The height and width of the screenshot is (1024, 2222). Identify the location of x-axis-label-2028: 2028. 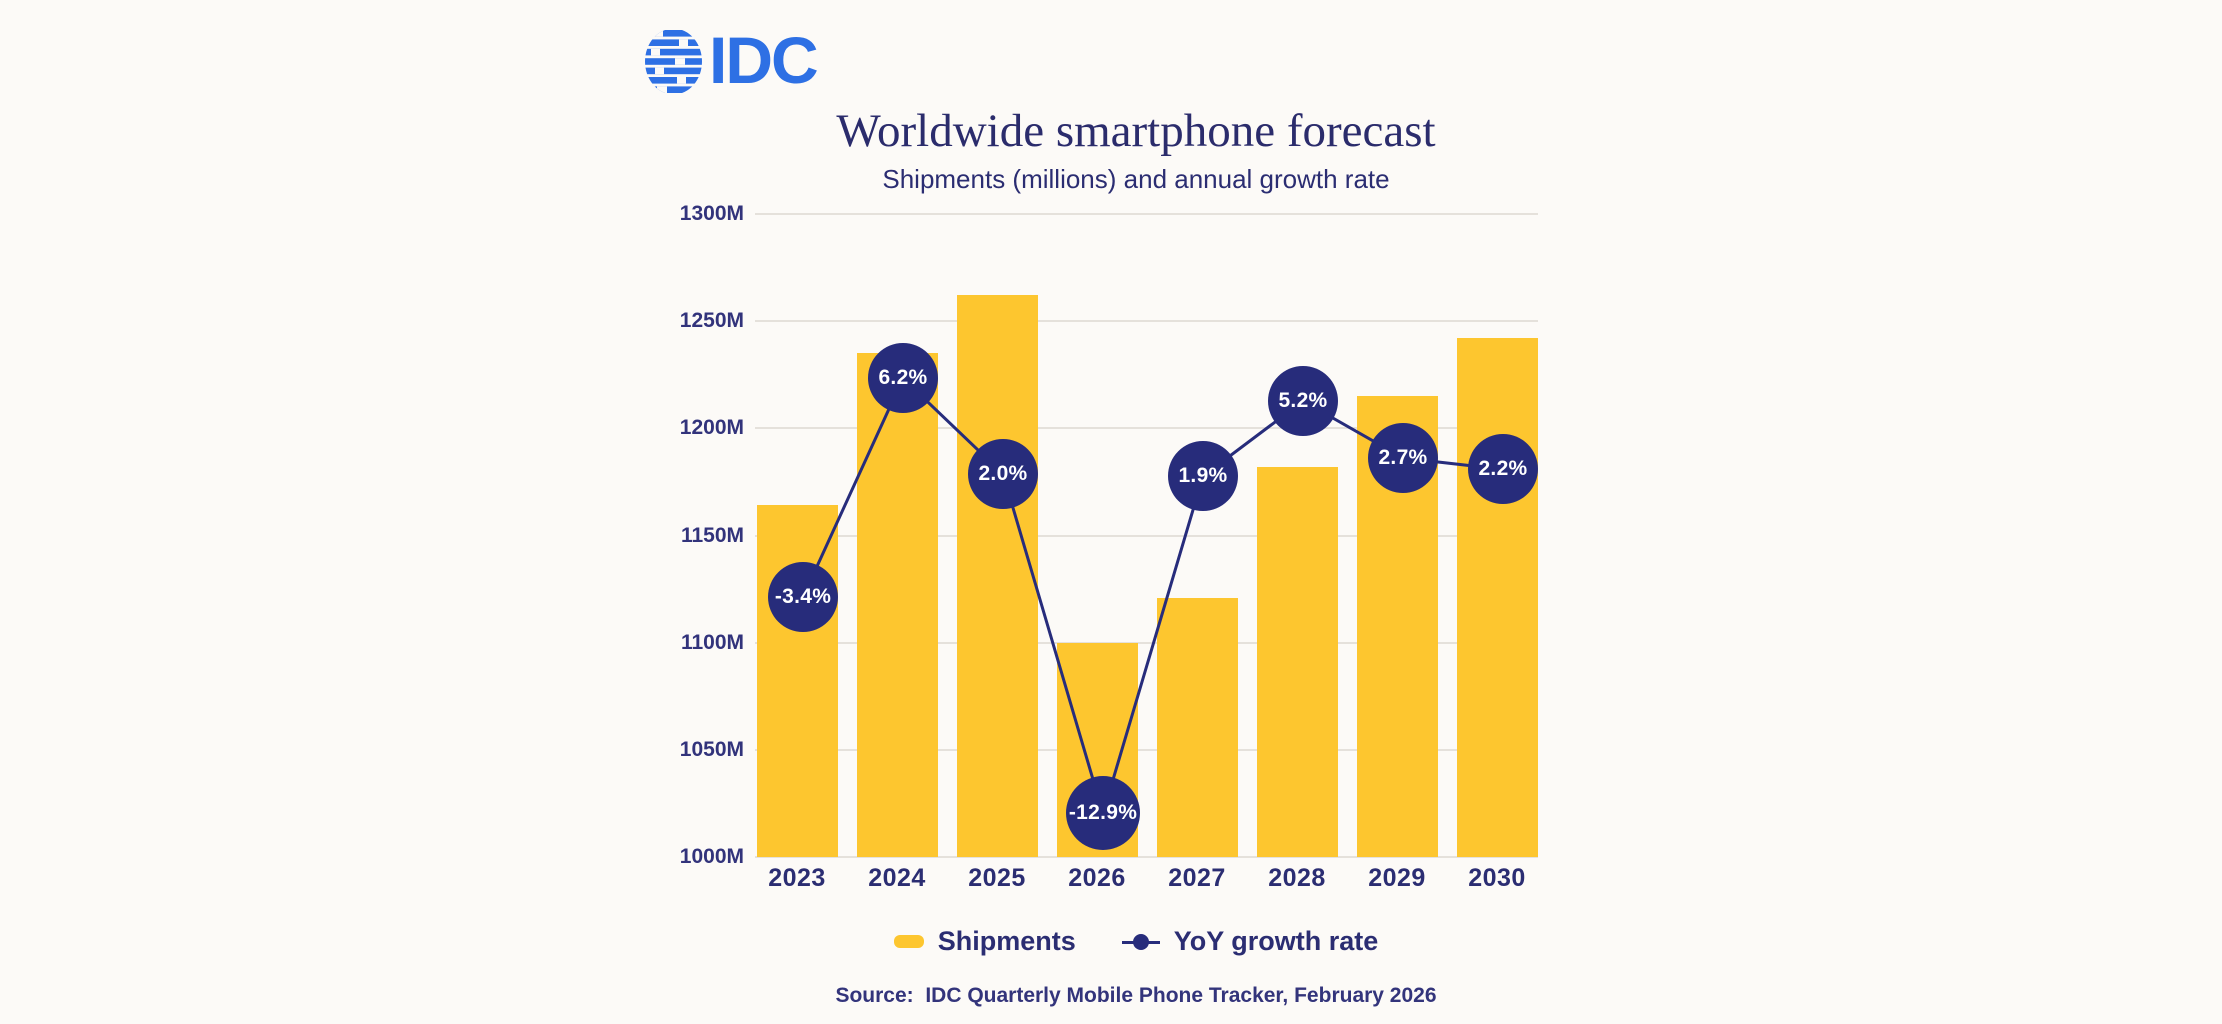
(1297, 878).